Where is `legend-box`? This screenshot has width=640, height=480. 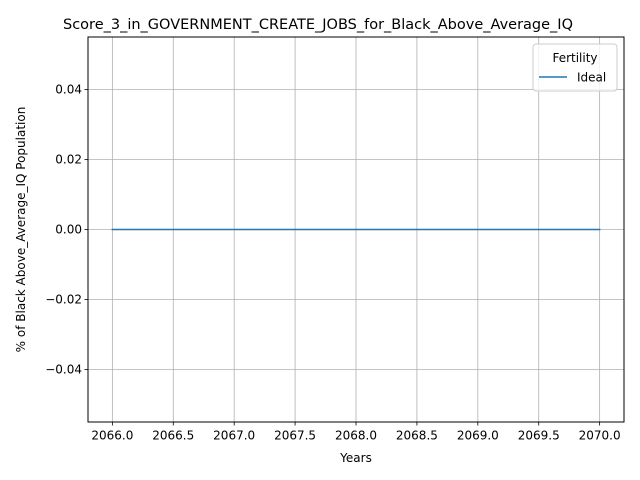 legend-box is located at coordinates (575, 67).